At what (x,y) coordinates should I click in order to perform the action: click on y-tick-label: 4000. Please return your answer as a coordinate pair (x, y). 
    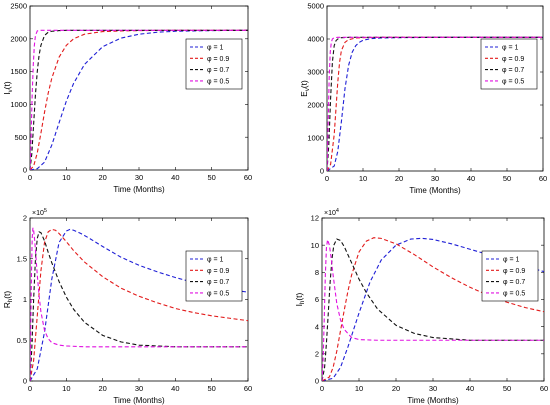
    Looking at the image, I should click on (315, 39).